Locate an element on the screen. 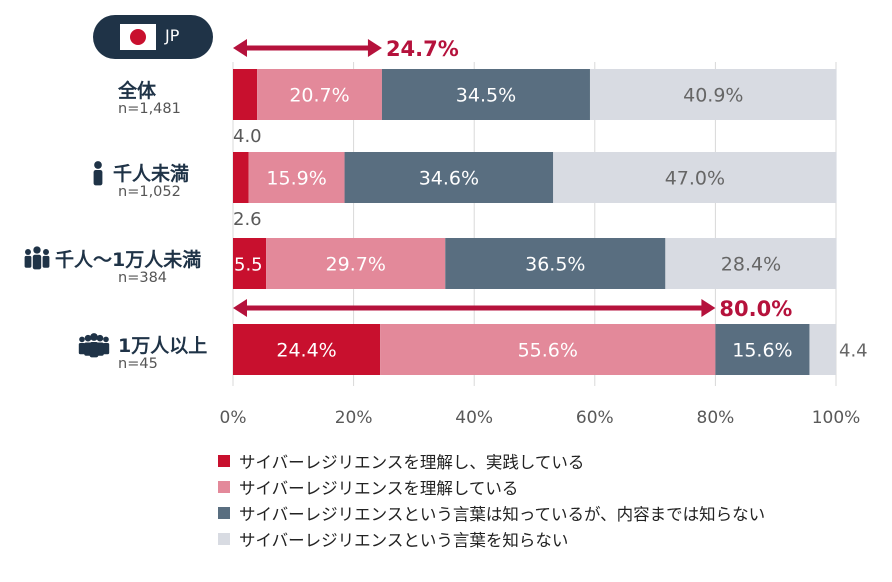 Image resolution: width=892 pixels, height=582 pixels. value-label: 2.6 is located at coordinates (247, 219).